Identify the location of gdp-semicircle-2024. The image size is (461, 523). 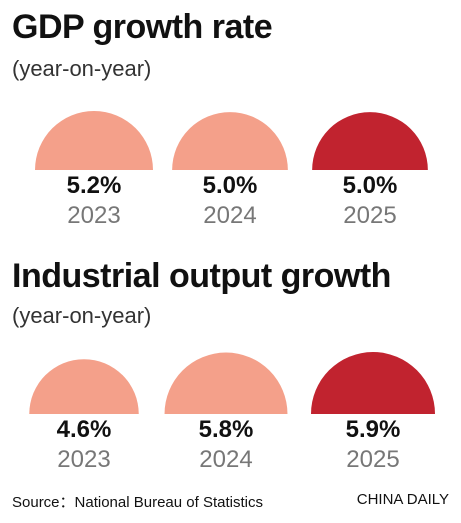
(230, 141).